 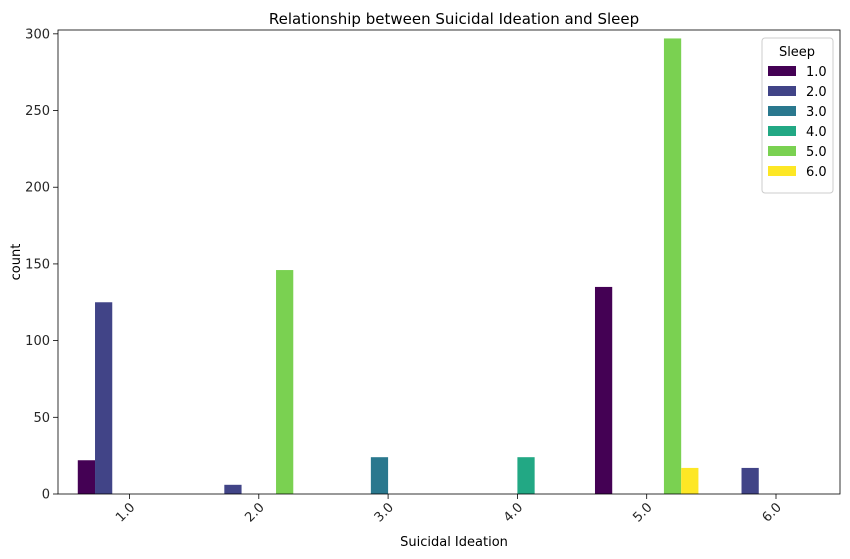 What do you see at coordinates (379, 475) in the screenshot?
I see `bar-sleep-3.0-ideation-3.0` at bounding box center [379, 475].